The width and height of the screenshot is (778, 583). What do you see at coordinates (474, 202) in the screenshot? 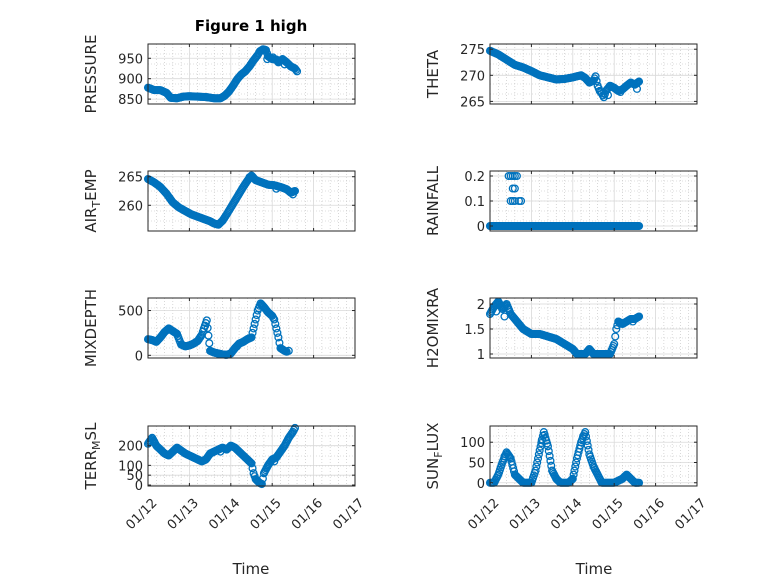
I see `y-tick-label: 0.1` at bounding box center [474, 202].